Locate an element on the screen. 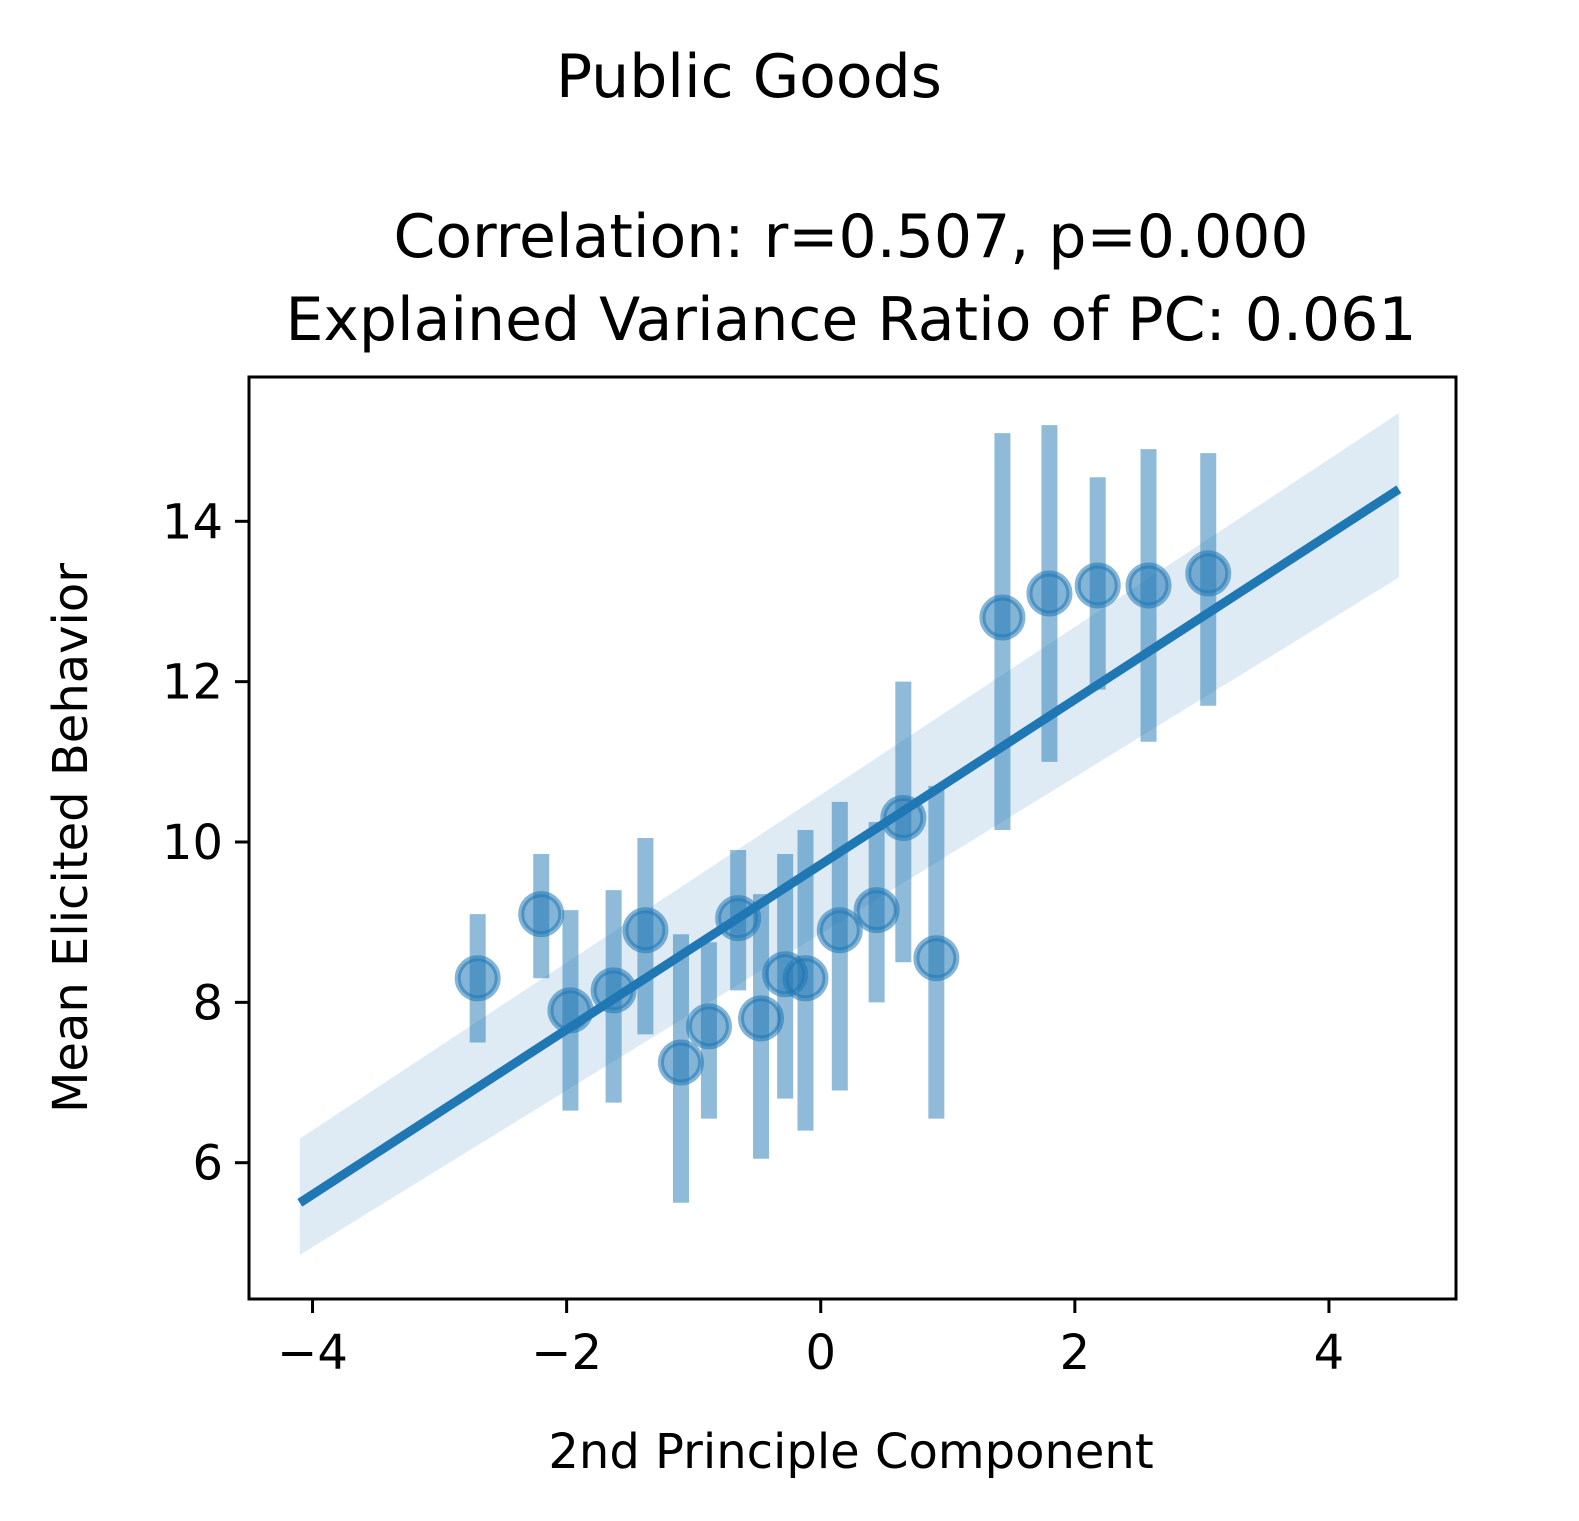  y-axis-ticks: 6 8 10 12 14 is located at coordinates (205, 843).